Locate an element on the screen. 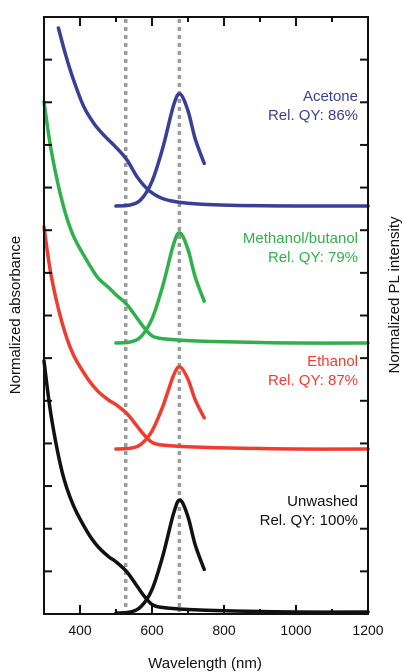 The width and height of the screenshot is (403, 672). x-tick-label: 1200 is located at coordinates (367, 630).